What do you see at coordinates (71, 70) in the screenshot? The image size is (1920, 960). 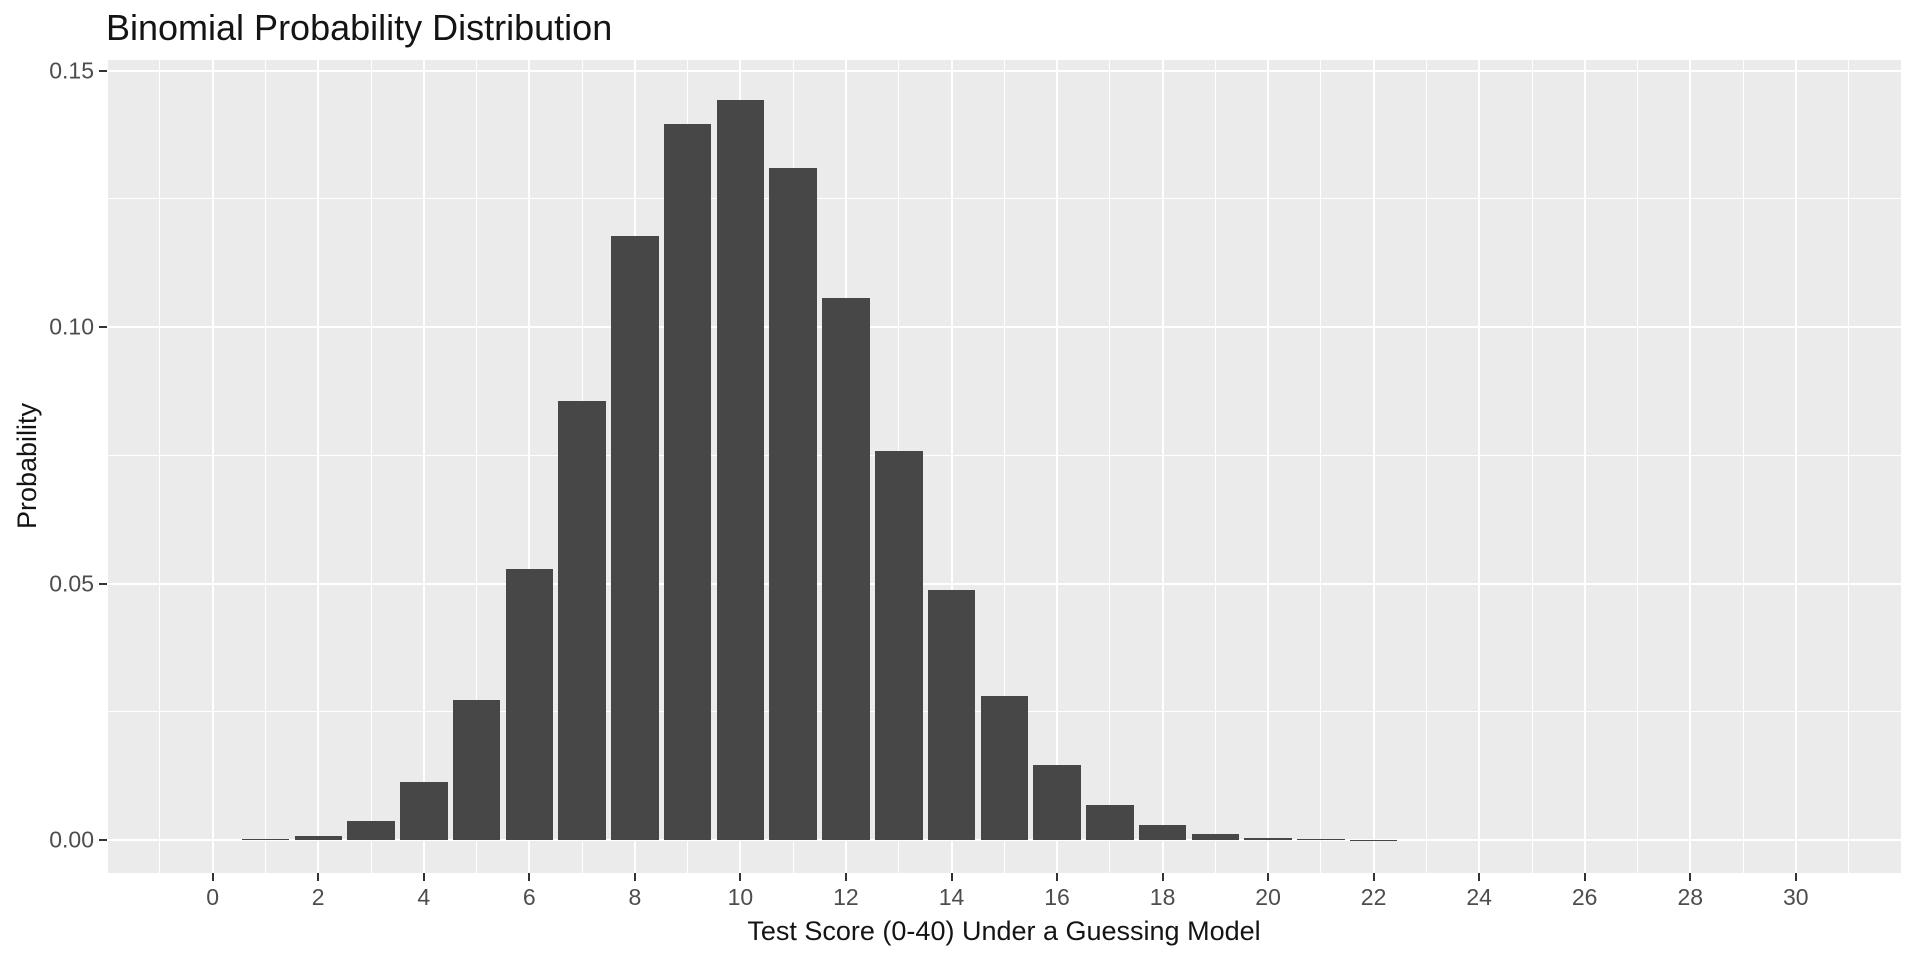 I see `y-axis-tick-label: 0.15` at bounding box center [71, 70].